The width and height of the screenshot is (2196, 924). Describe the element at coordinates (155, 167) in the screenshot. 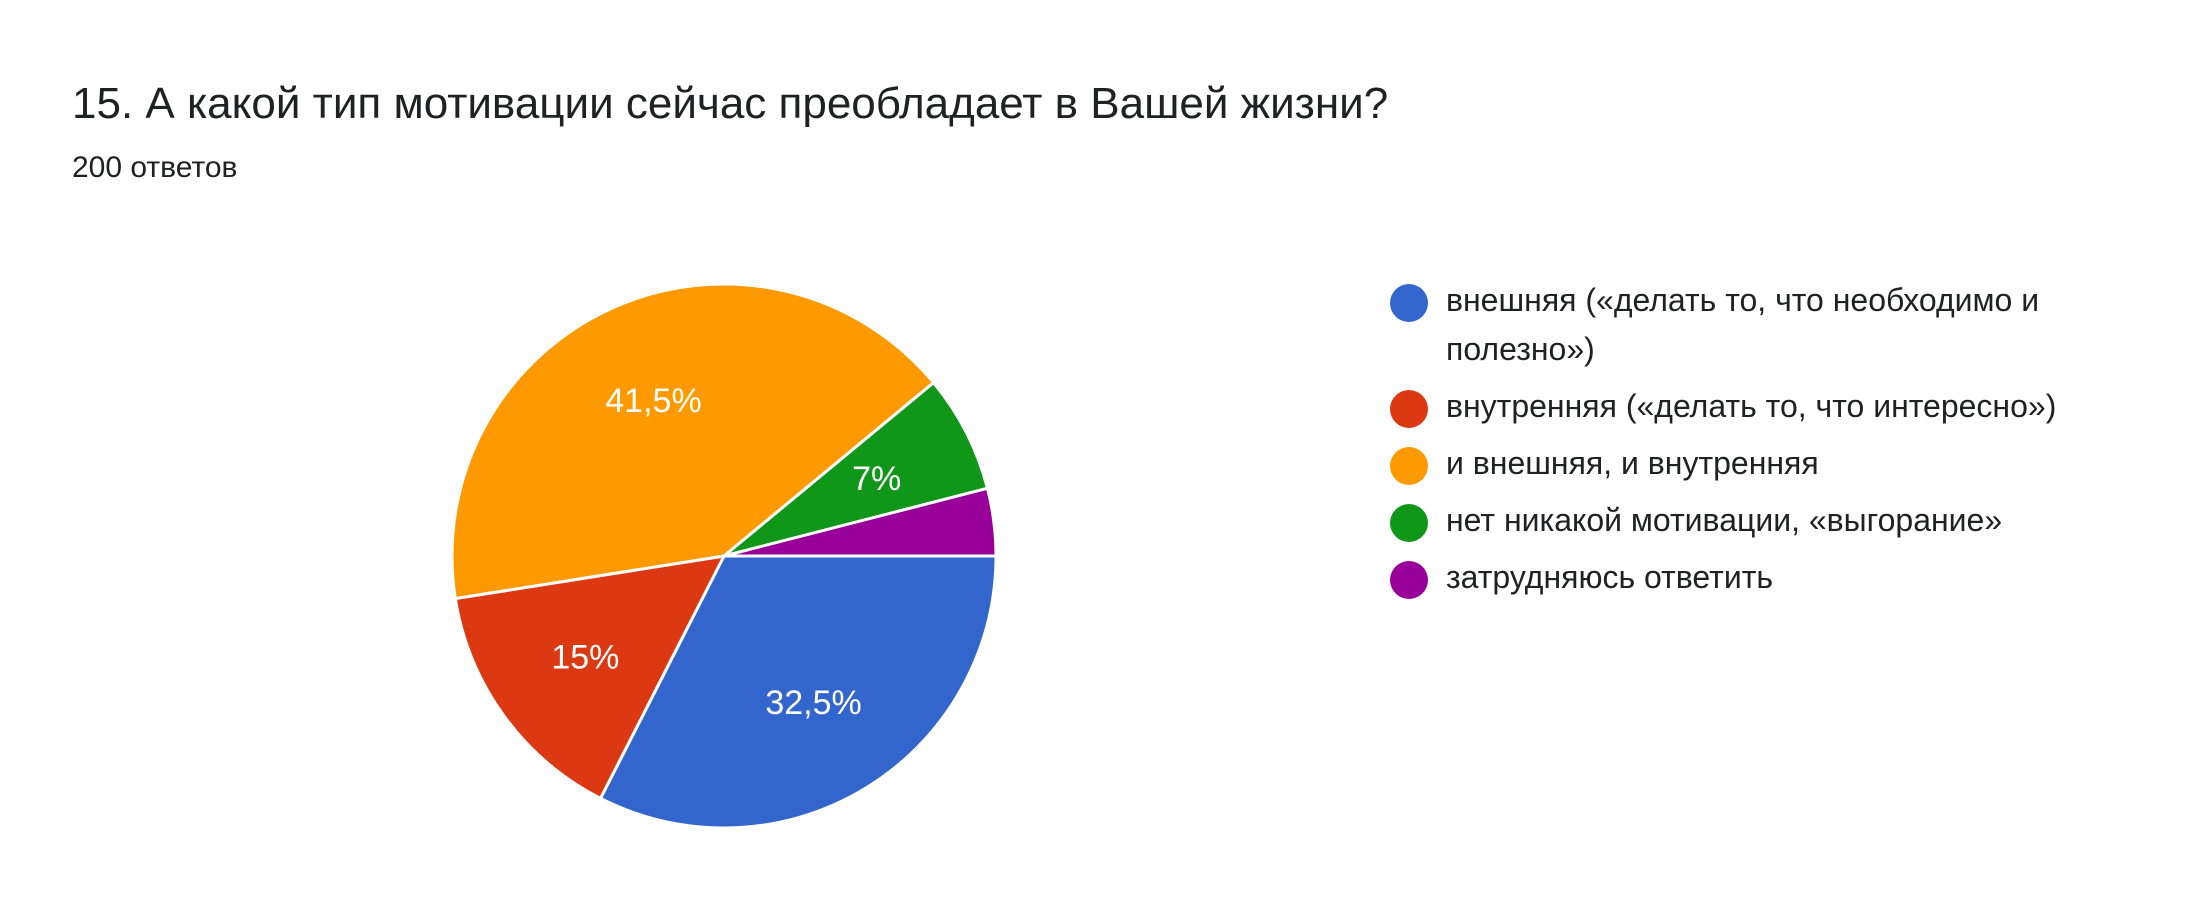

I see `response-count: 200 ответов` at that location.